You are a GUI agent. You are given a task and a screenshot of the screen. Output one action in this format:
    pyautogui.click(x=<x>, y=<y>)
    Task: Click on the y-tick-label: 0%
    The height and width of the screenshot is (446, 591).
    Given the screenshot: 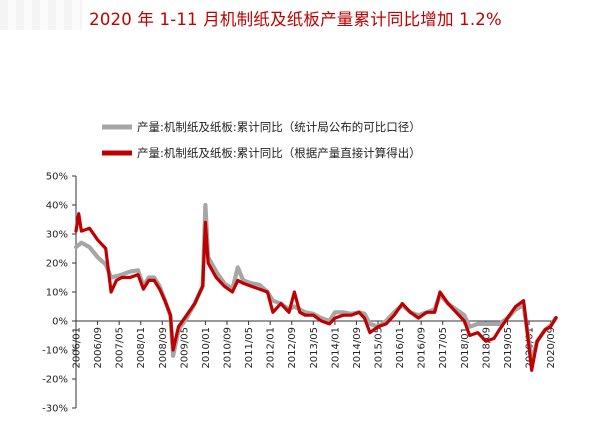 What is the action you would take?
    pyautogui.click(x=60, y=322)
    